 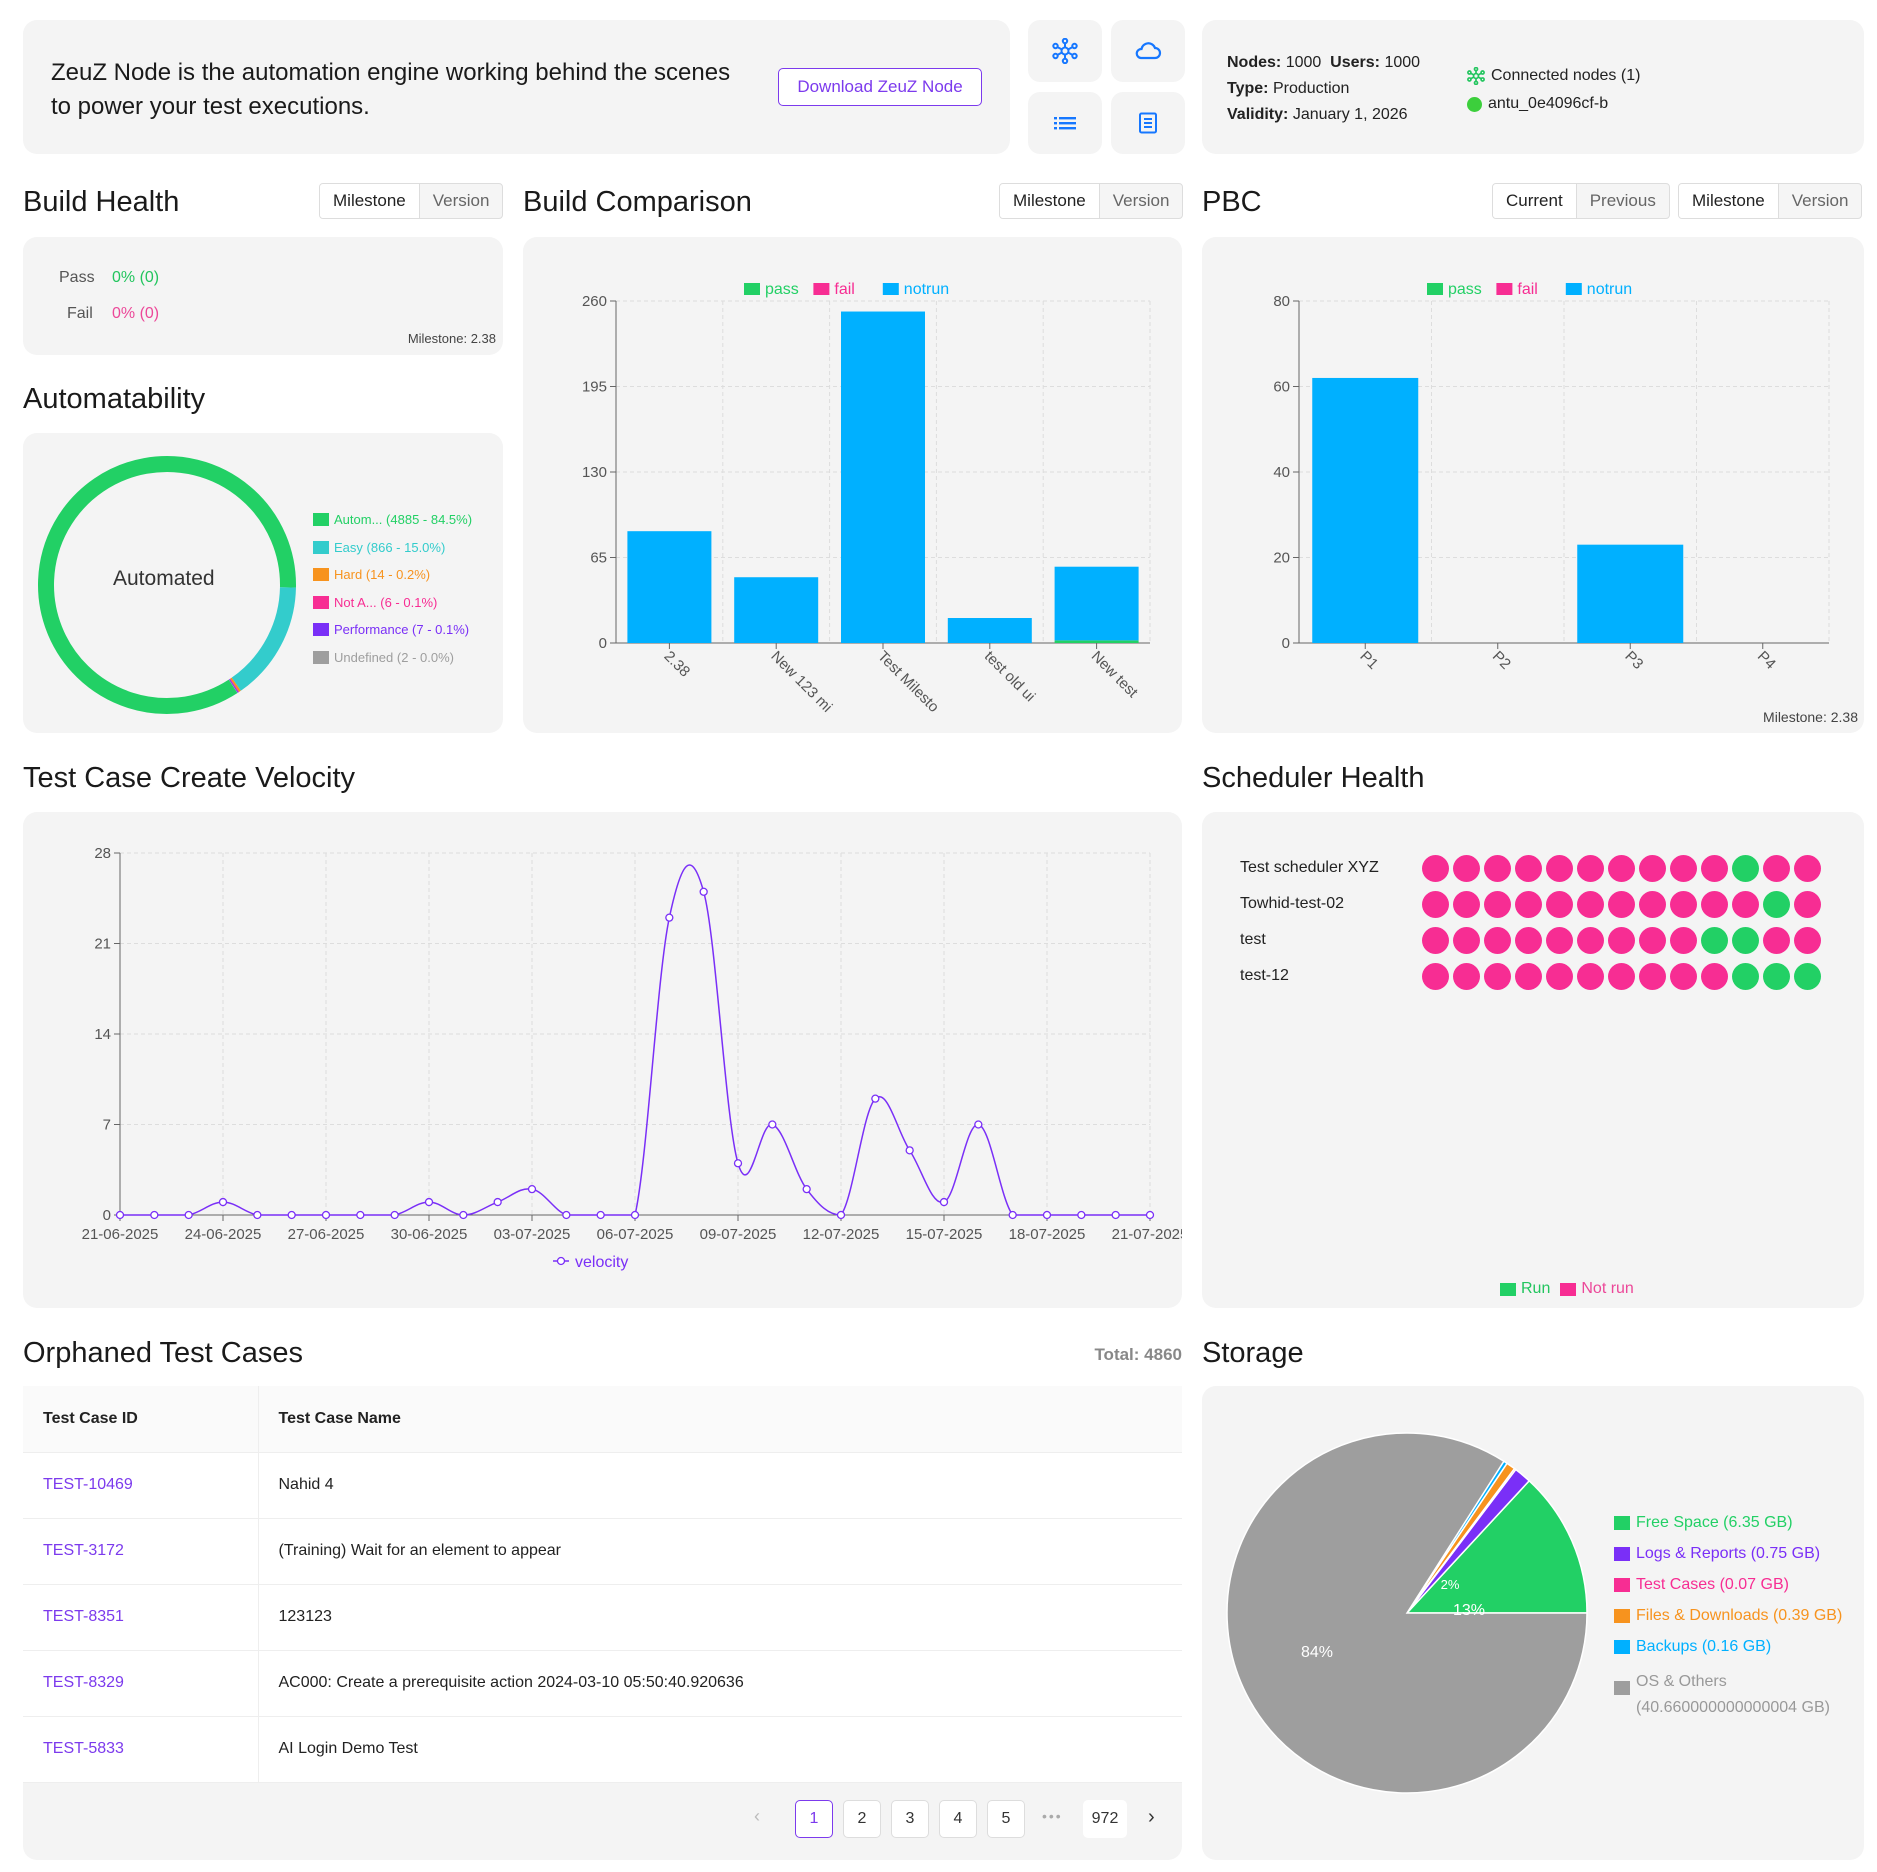 I want to click on storage-legend-item: Files & Downloads (0.39 GB), so click(x=1728, y=1616).